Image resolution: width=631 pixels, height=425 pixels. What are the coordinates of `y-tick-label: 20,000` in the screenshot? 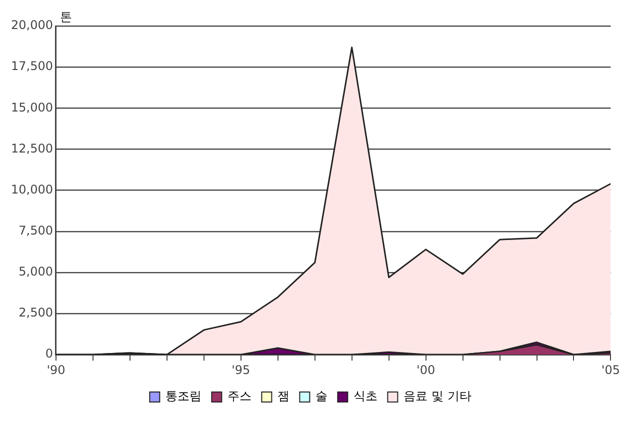 It's located at (31, 25).